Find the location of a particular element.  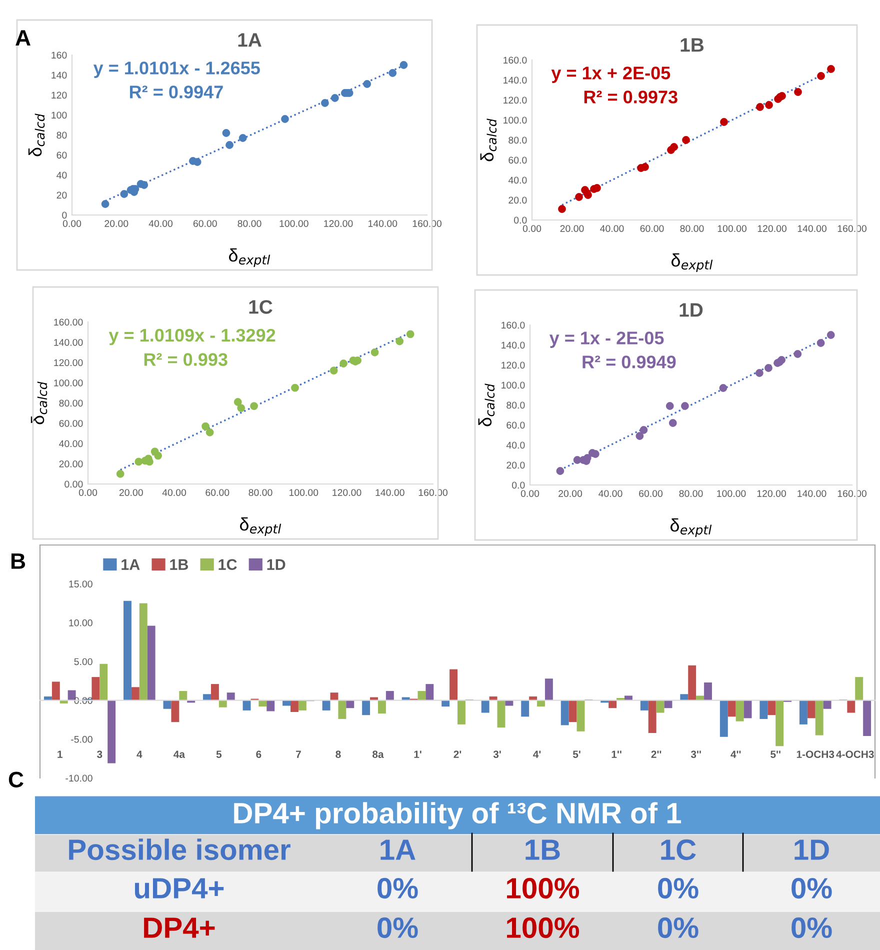

x-tick-label: 4 is located at coordinates (139, 754).